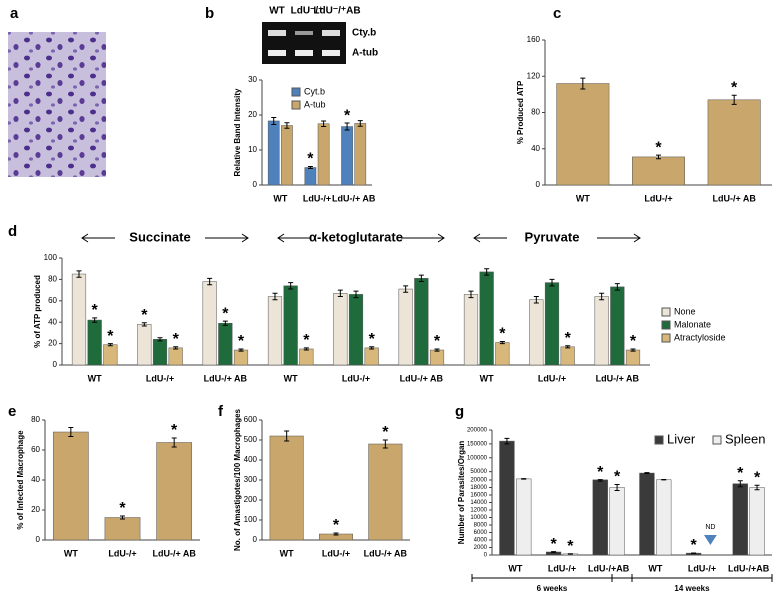  Describe the element at coordinates (681, 438) in the screenshot. I see `legend-label: Liver` at that location.